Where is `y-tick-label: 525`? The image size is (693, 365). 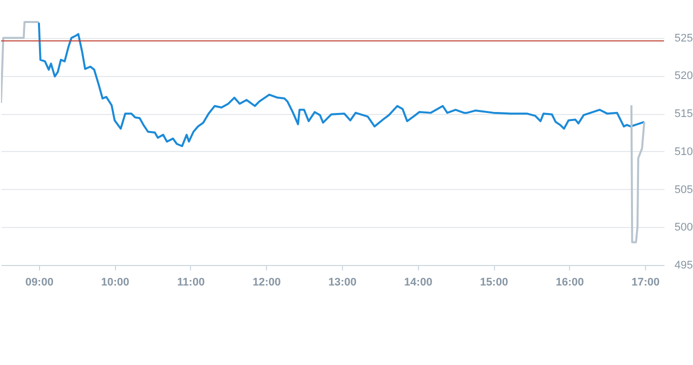
y-tick-label: 525 is located at coordinates (683, 38).